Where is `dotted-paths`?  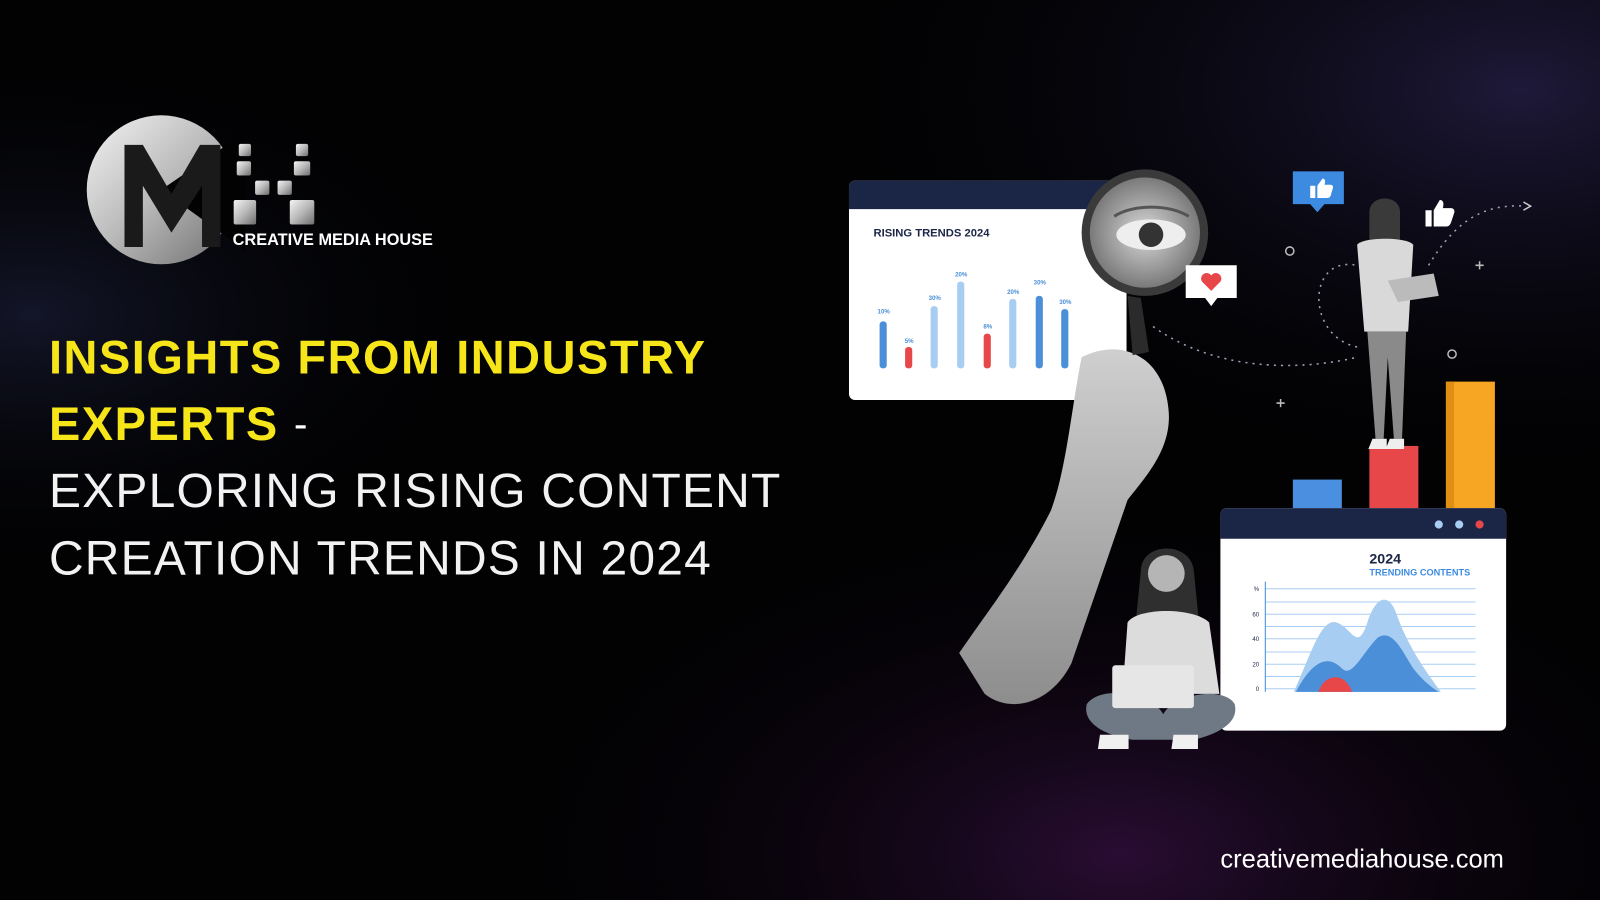
dotted-paths is located at coordinates (1339, 286).